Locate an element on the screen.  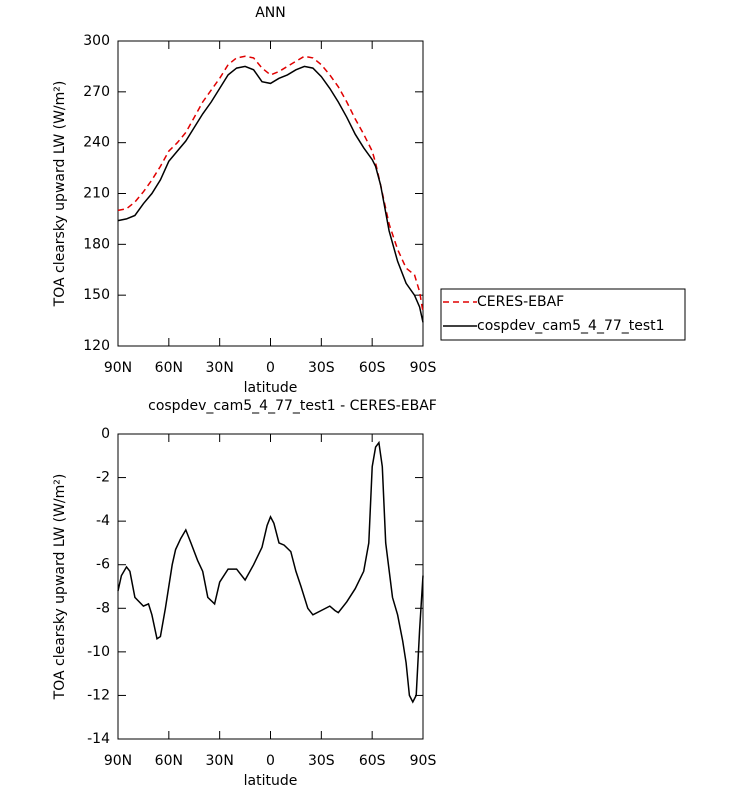
y-tick-label: -12 is located at coordinates (98, 695).